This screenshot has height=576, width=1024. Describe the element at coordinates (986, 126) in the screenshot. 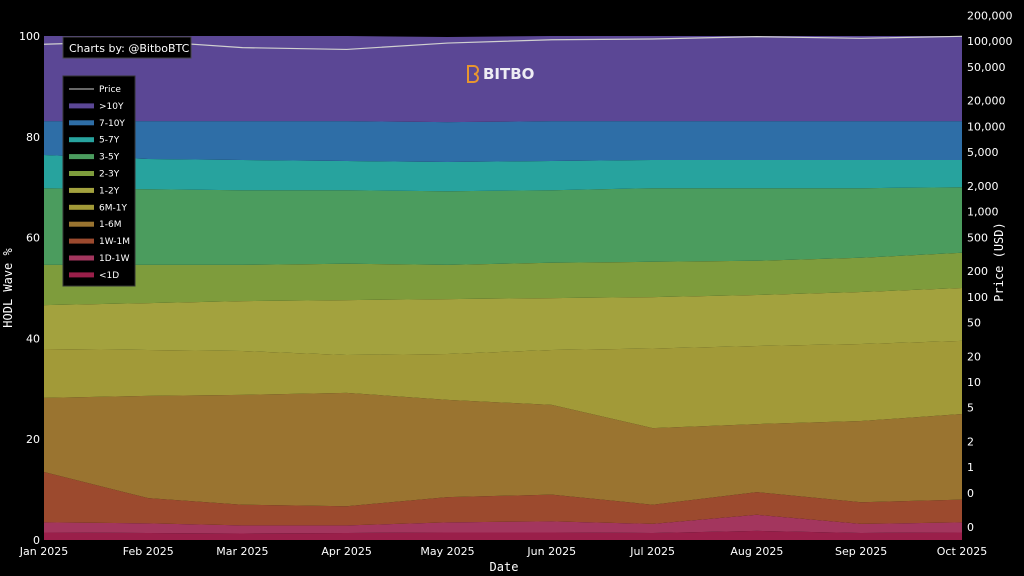

I see `y2-tick-label: 10,000` at that location.